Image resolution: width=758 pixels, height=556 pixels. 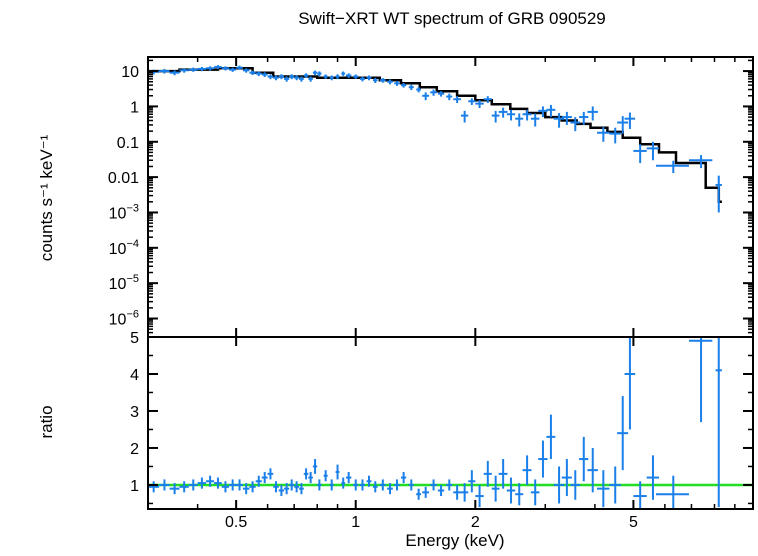 I want to click on x-tick-label: 5, so click(x=633, y=522).